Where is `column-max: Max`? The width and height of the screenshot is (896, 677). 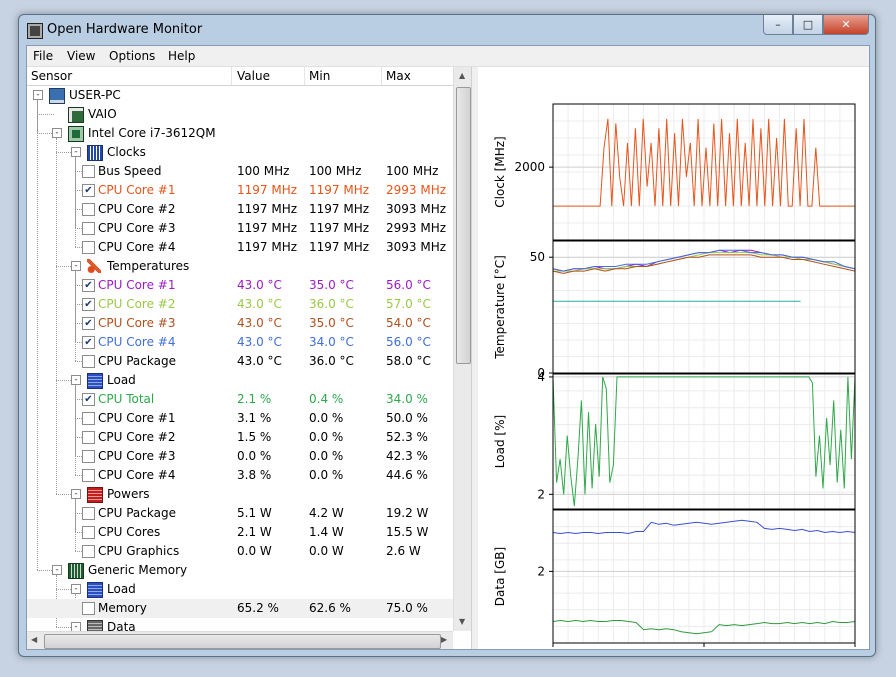
column-max: Max is located at coordinates (398, 76).